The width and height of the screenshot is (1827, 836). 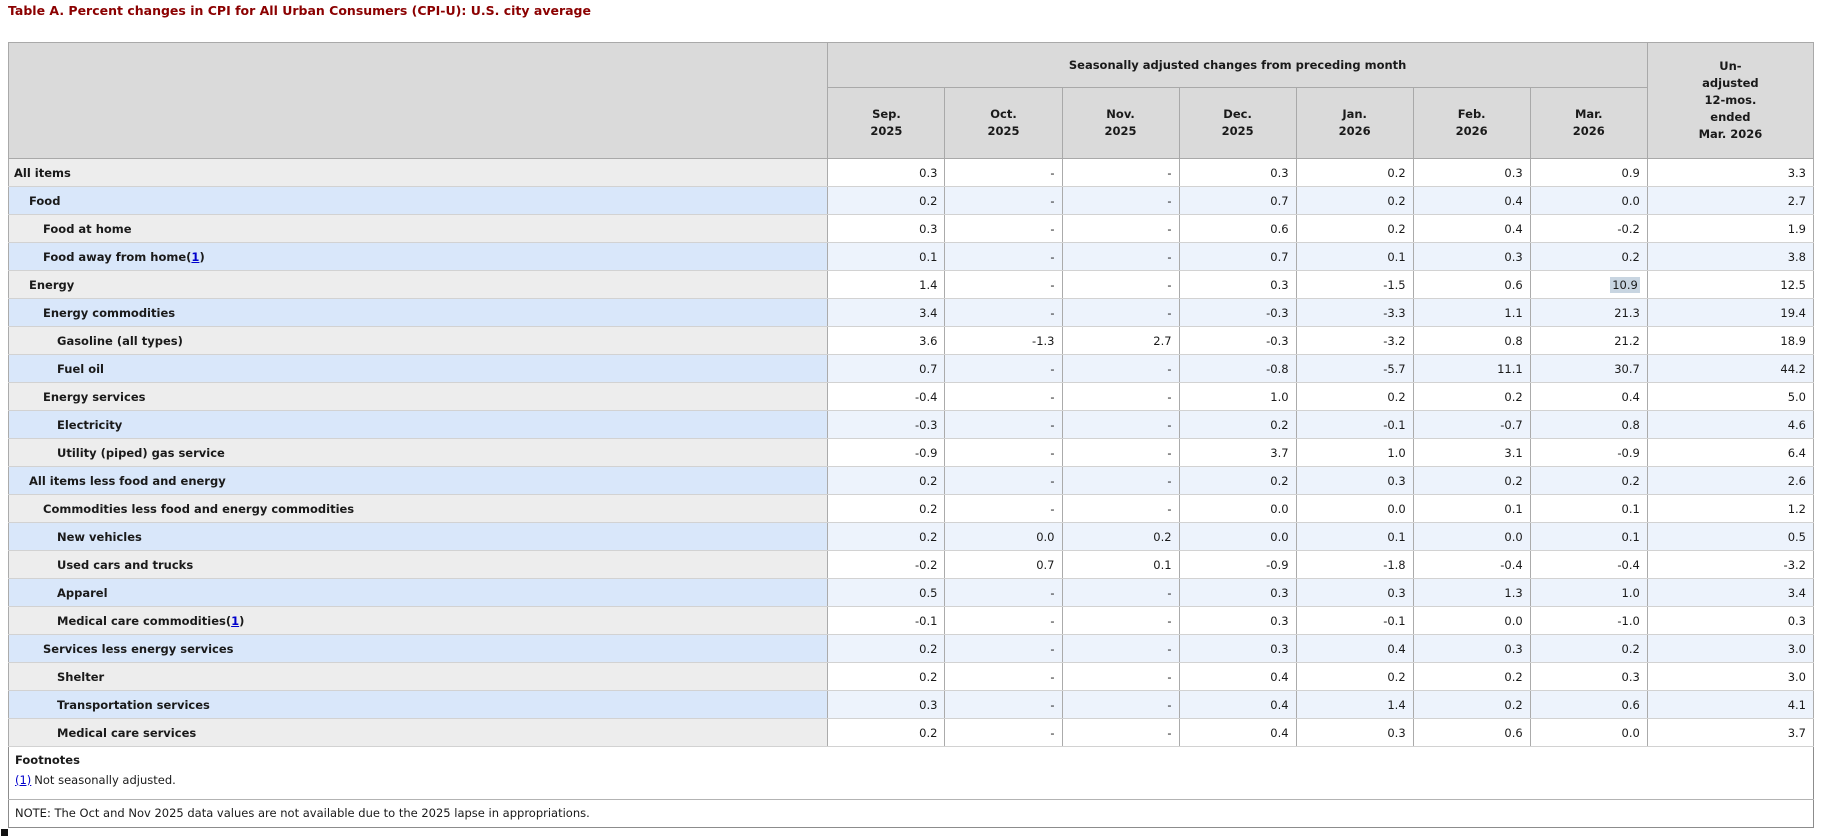 I want to click on value-text: -0.4, so click(x=1628, y=564).